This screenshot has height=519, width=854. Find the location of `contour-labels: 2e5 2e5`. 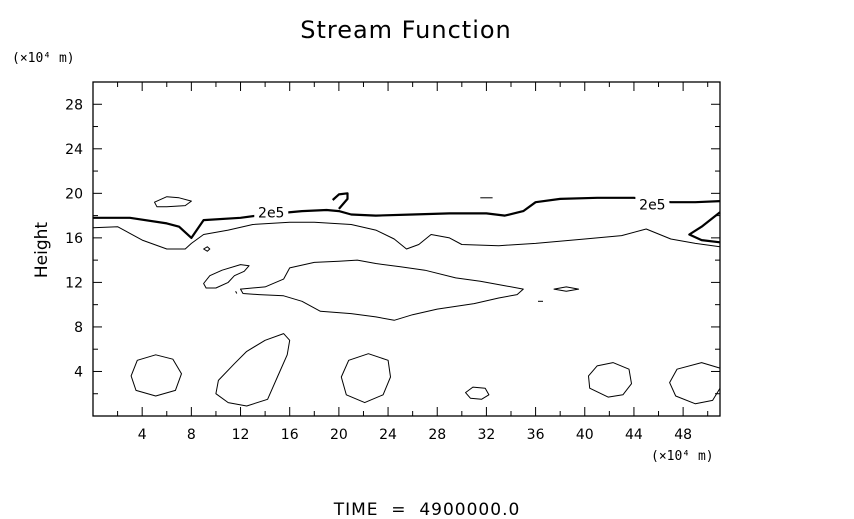

contour-labels: 2e5 2e5 is located at coordinates (462, 208).